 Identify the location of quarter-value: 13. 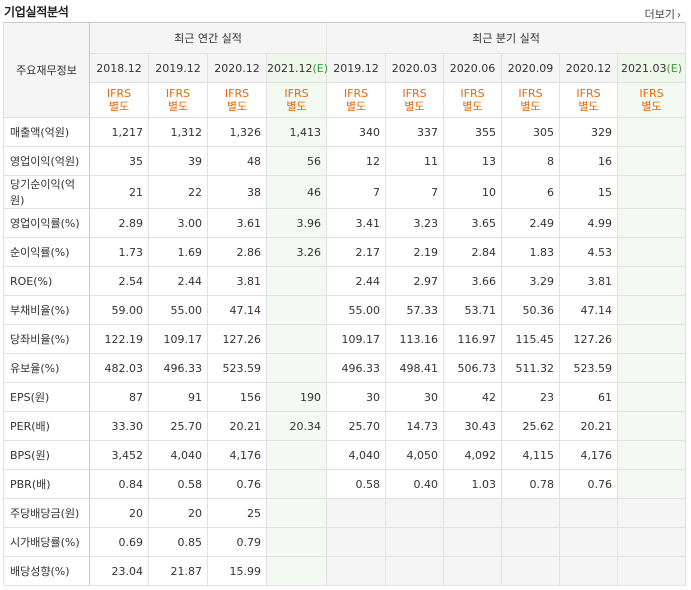
(473, 161).